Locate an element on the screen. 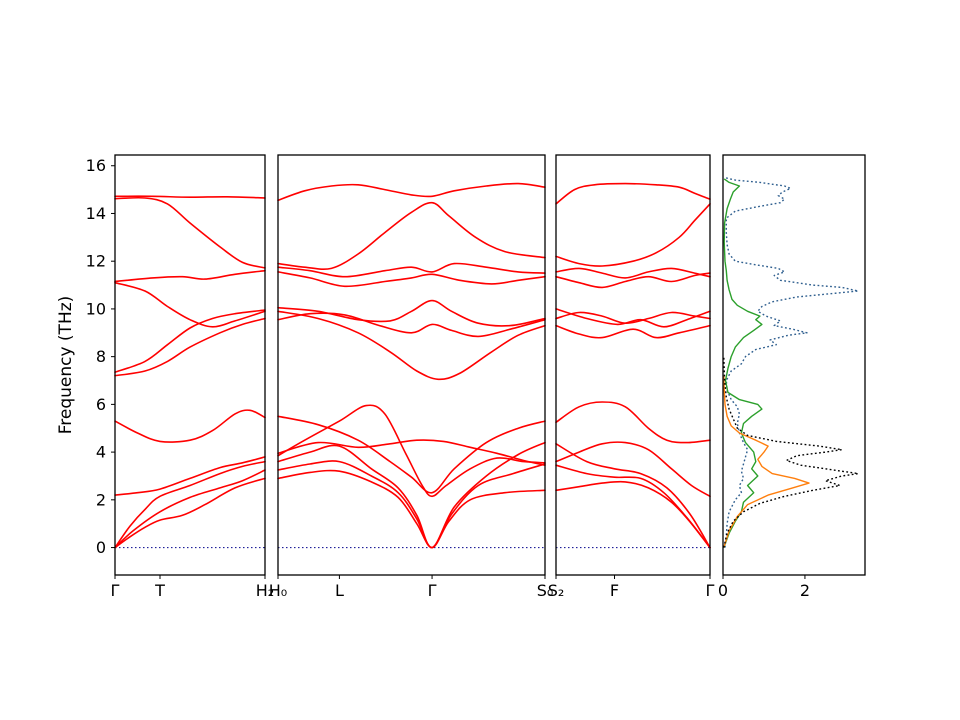 This screenshot has height=720, width=960. band-panel-3: S₂ F Γ is located at coordinates (631, 377).